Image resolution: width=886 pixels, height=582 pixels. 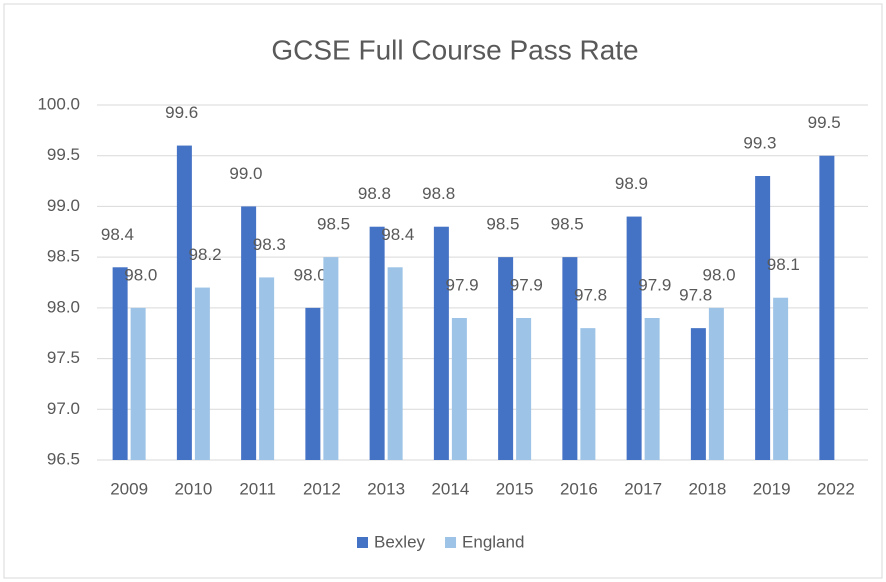 I want to click on data-label: 99.3, so click(x=759, y=142).